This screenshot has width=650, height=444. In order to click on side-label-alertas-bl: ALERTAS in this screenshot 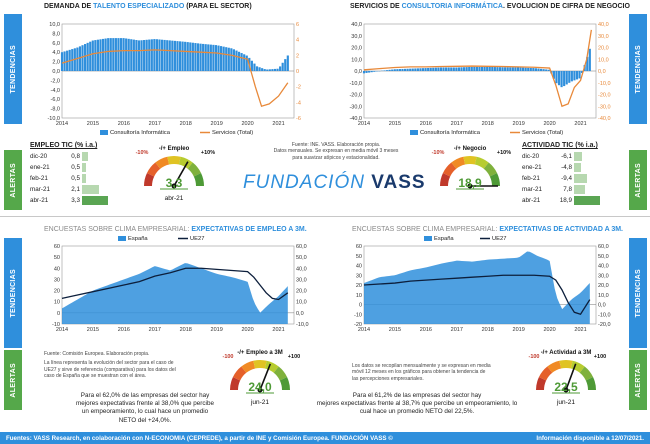, I will do `click(13, 380)`.